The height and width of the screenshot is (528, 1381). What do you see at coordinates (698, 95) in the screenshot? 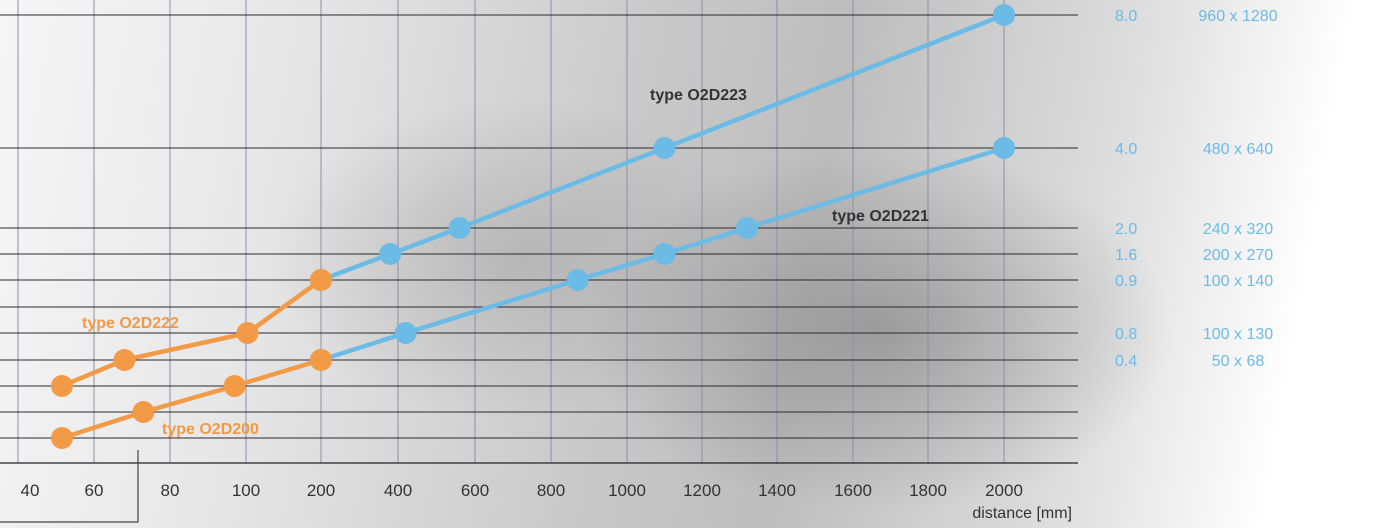
I see `series-label-0: type O2D223` at bounding box center [698, 95].